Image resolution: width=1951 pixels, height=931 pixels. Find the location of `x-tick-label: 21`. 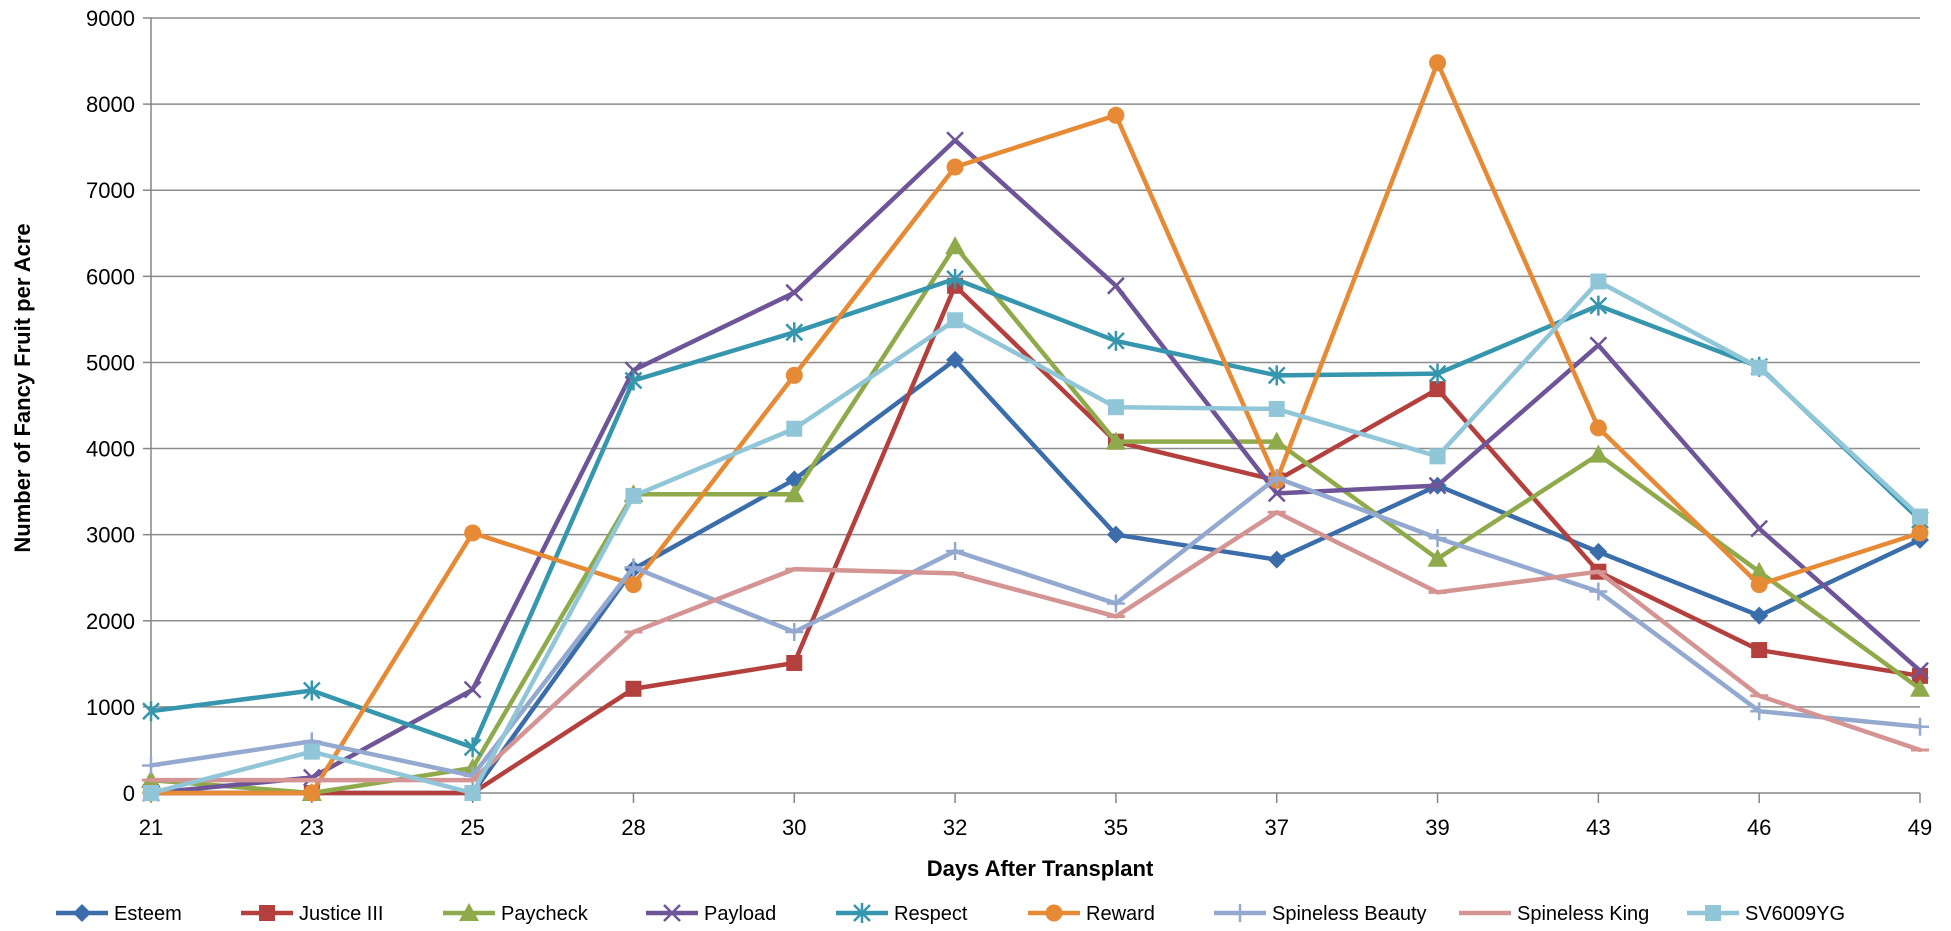

x-tick-label: 21 is located at coordinates (151, 827).